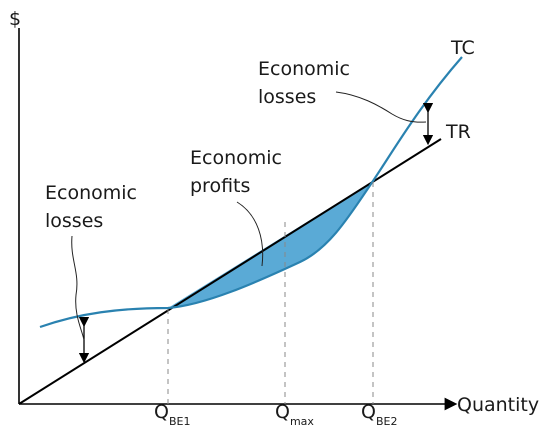 Image resolution: width=557 pixels, height=440 pixels. I want to click on y-axis-label: $, so click(15, 19).